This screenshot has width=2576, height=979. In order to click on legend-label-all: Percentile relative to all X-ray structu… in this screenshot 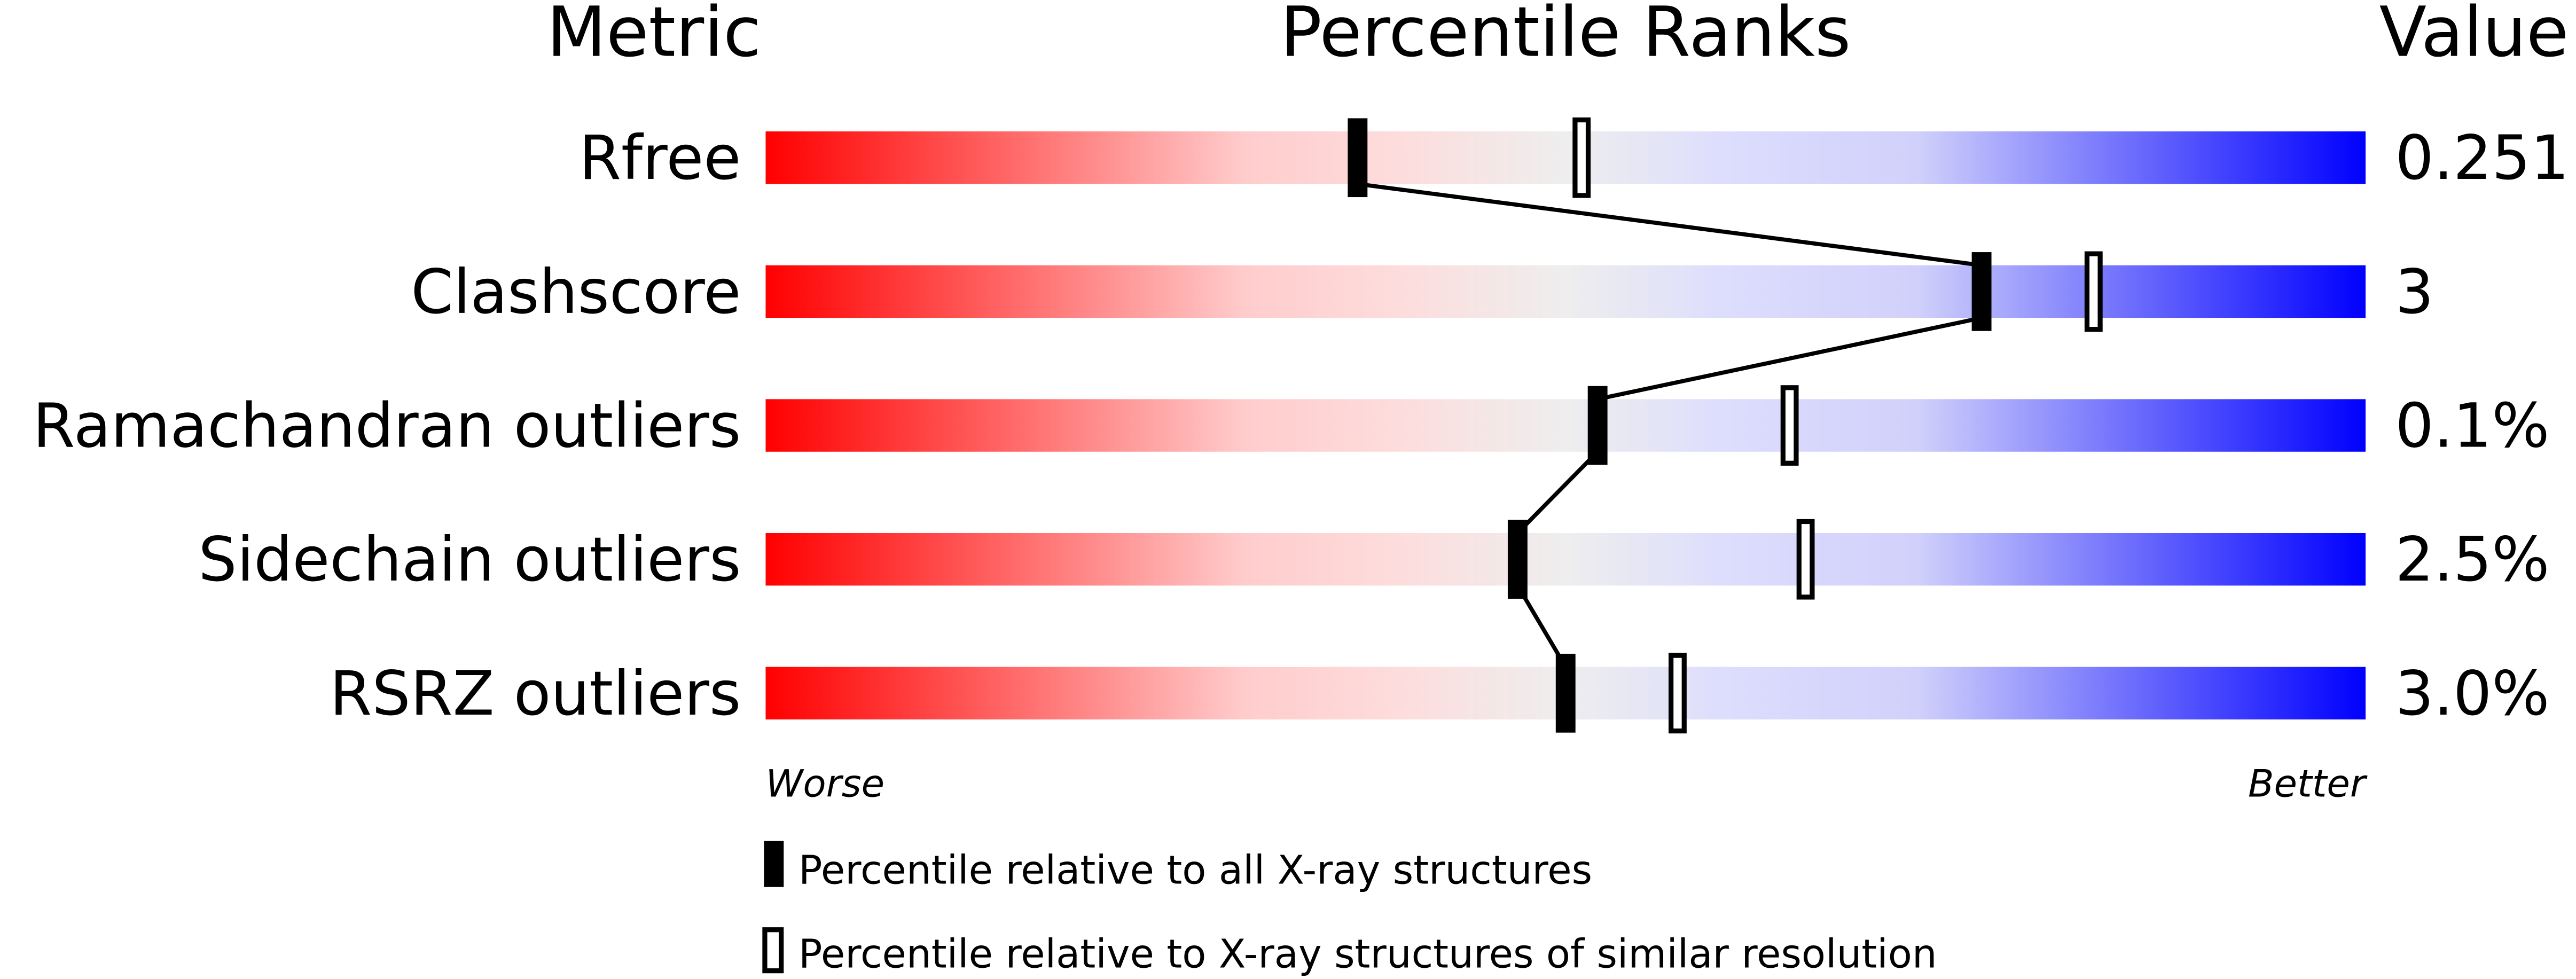, I will do `click(1195, 871)`.